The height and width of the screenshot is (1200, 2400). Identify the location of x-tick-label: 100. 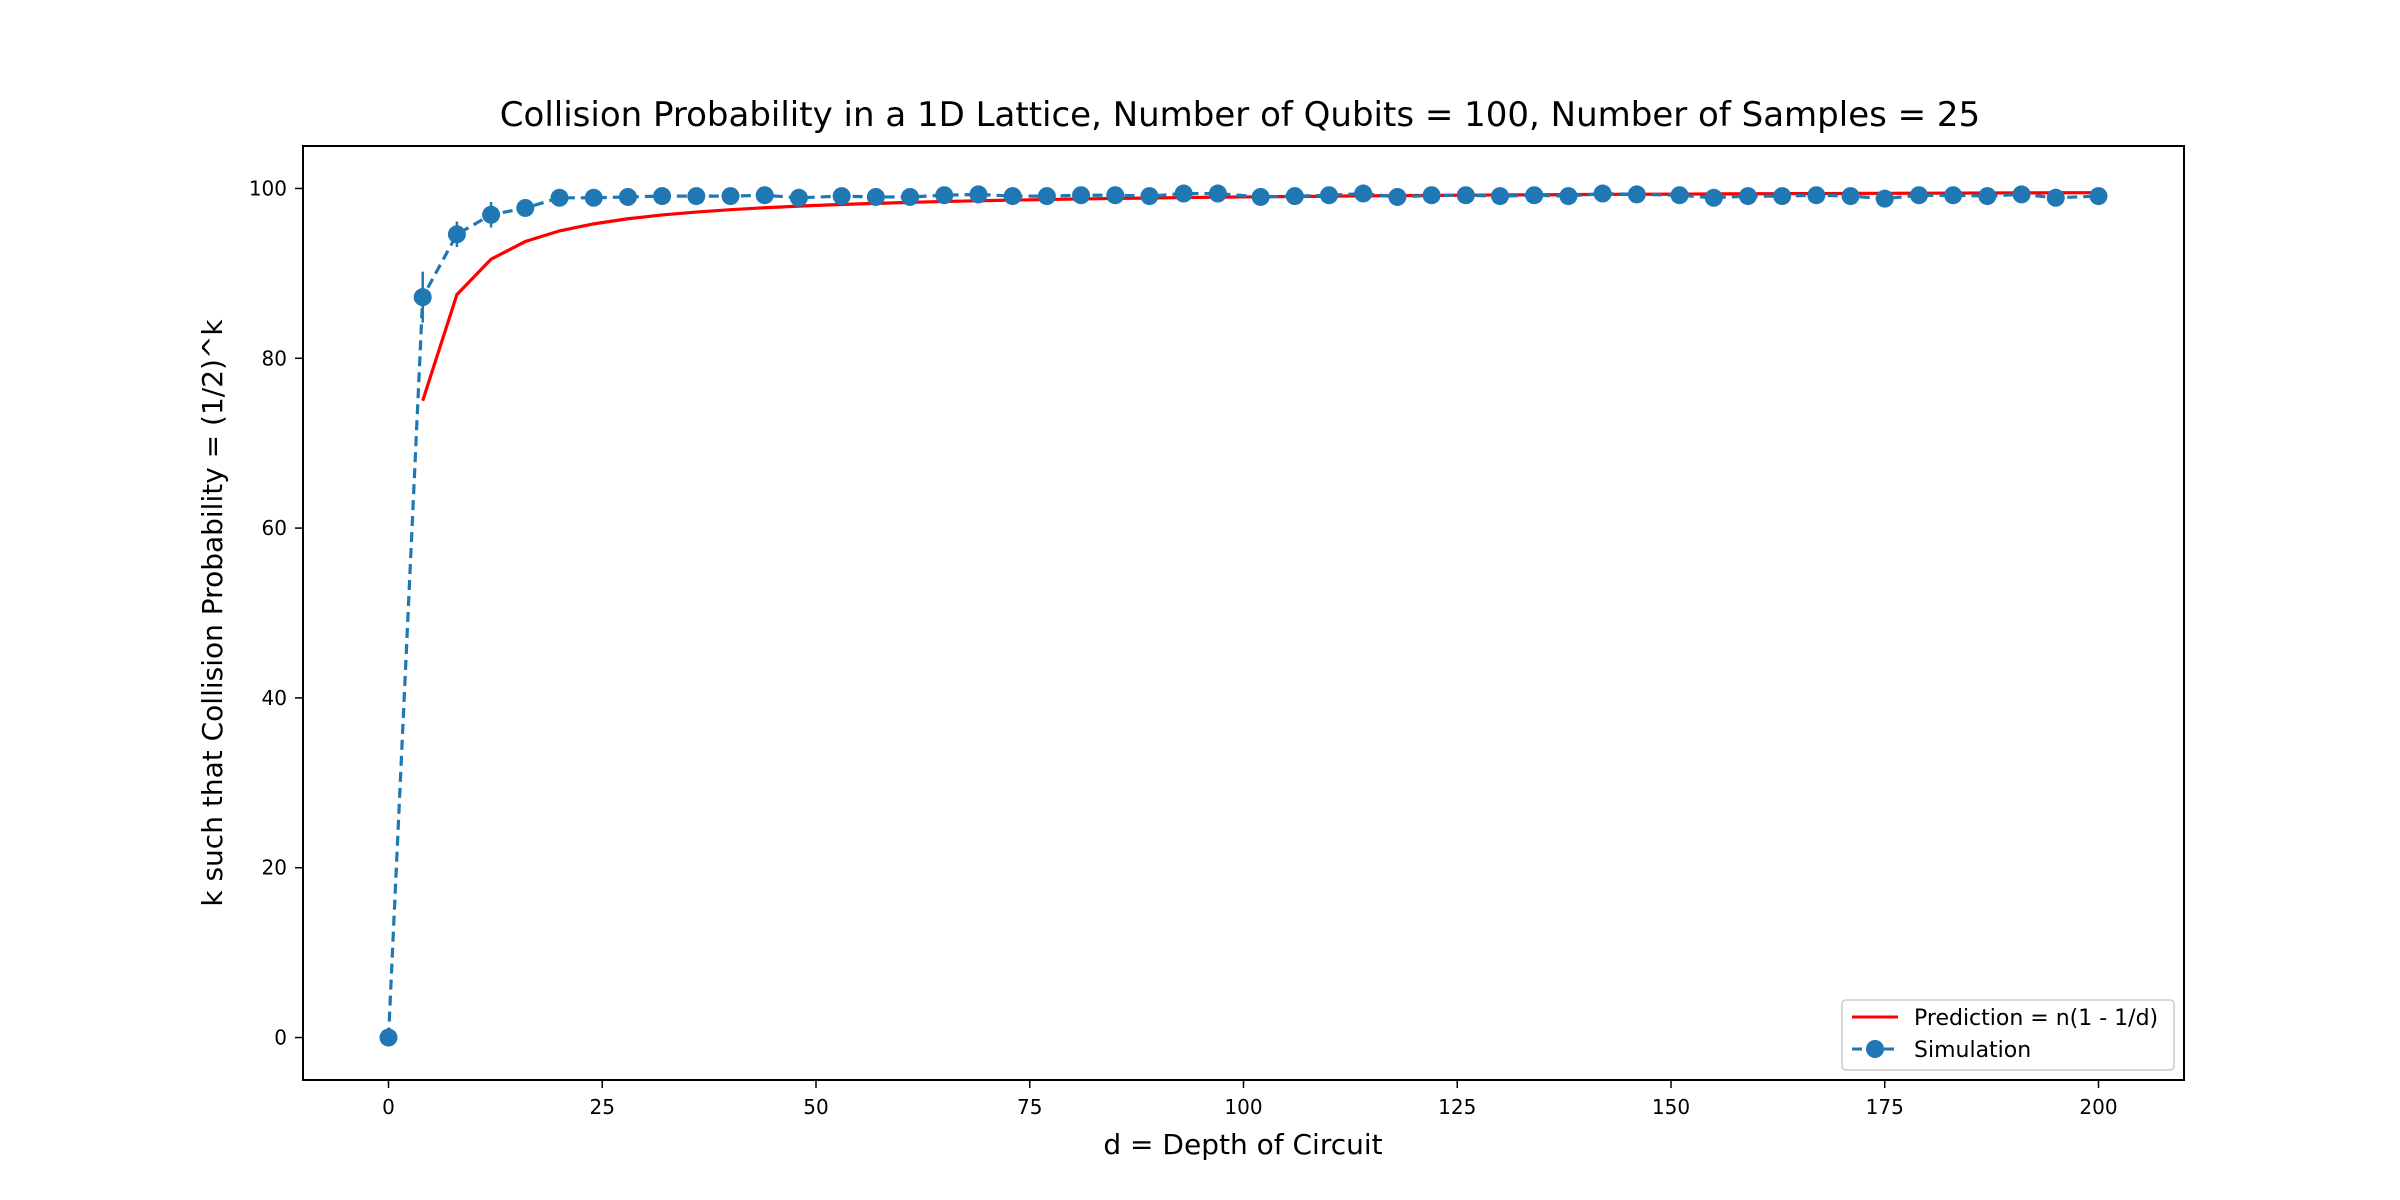
(1243, 1107).